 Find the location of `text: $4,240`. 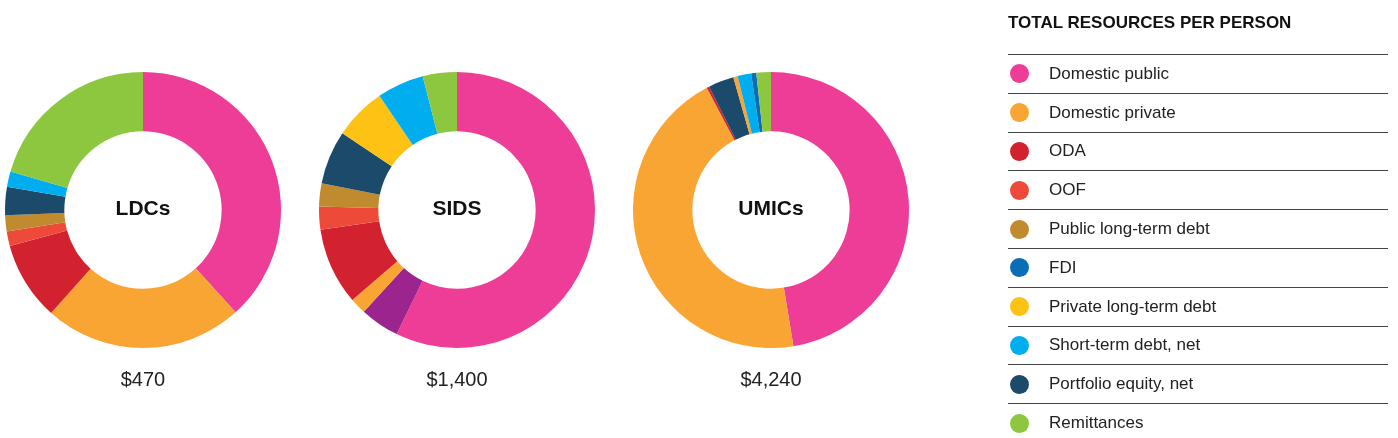

text: $4,240 is located at coordinates (771, 379).